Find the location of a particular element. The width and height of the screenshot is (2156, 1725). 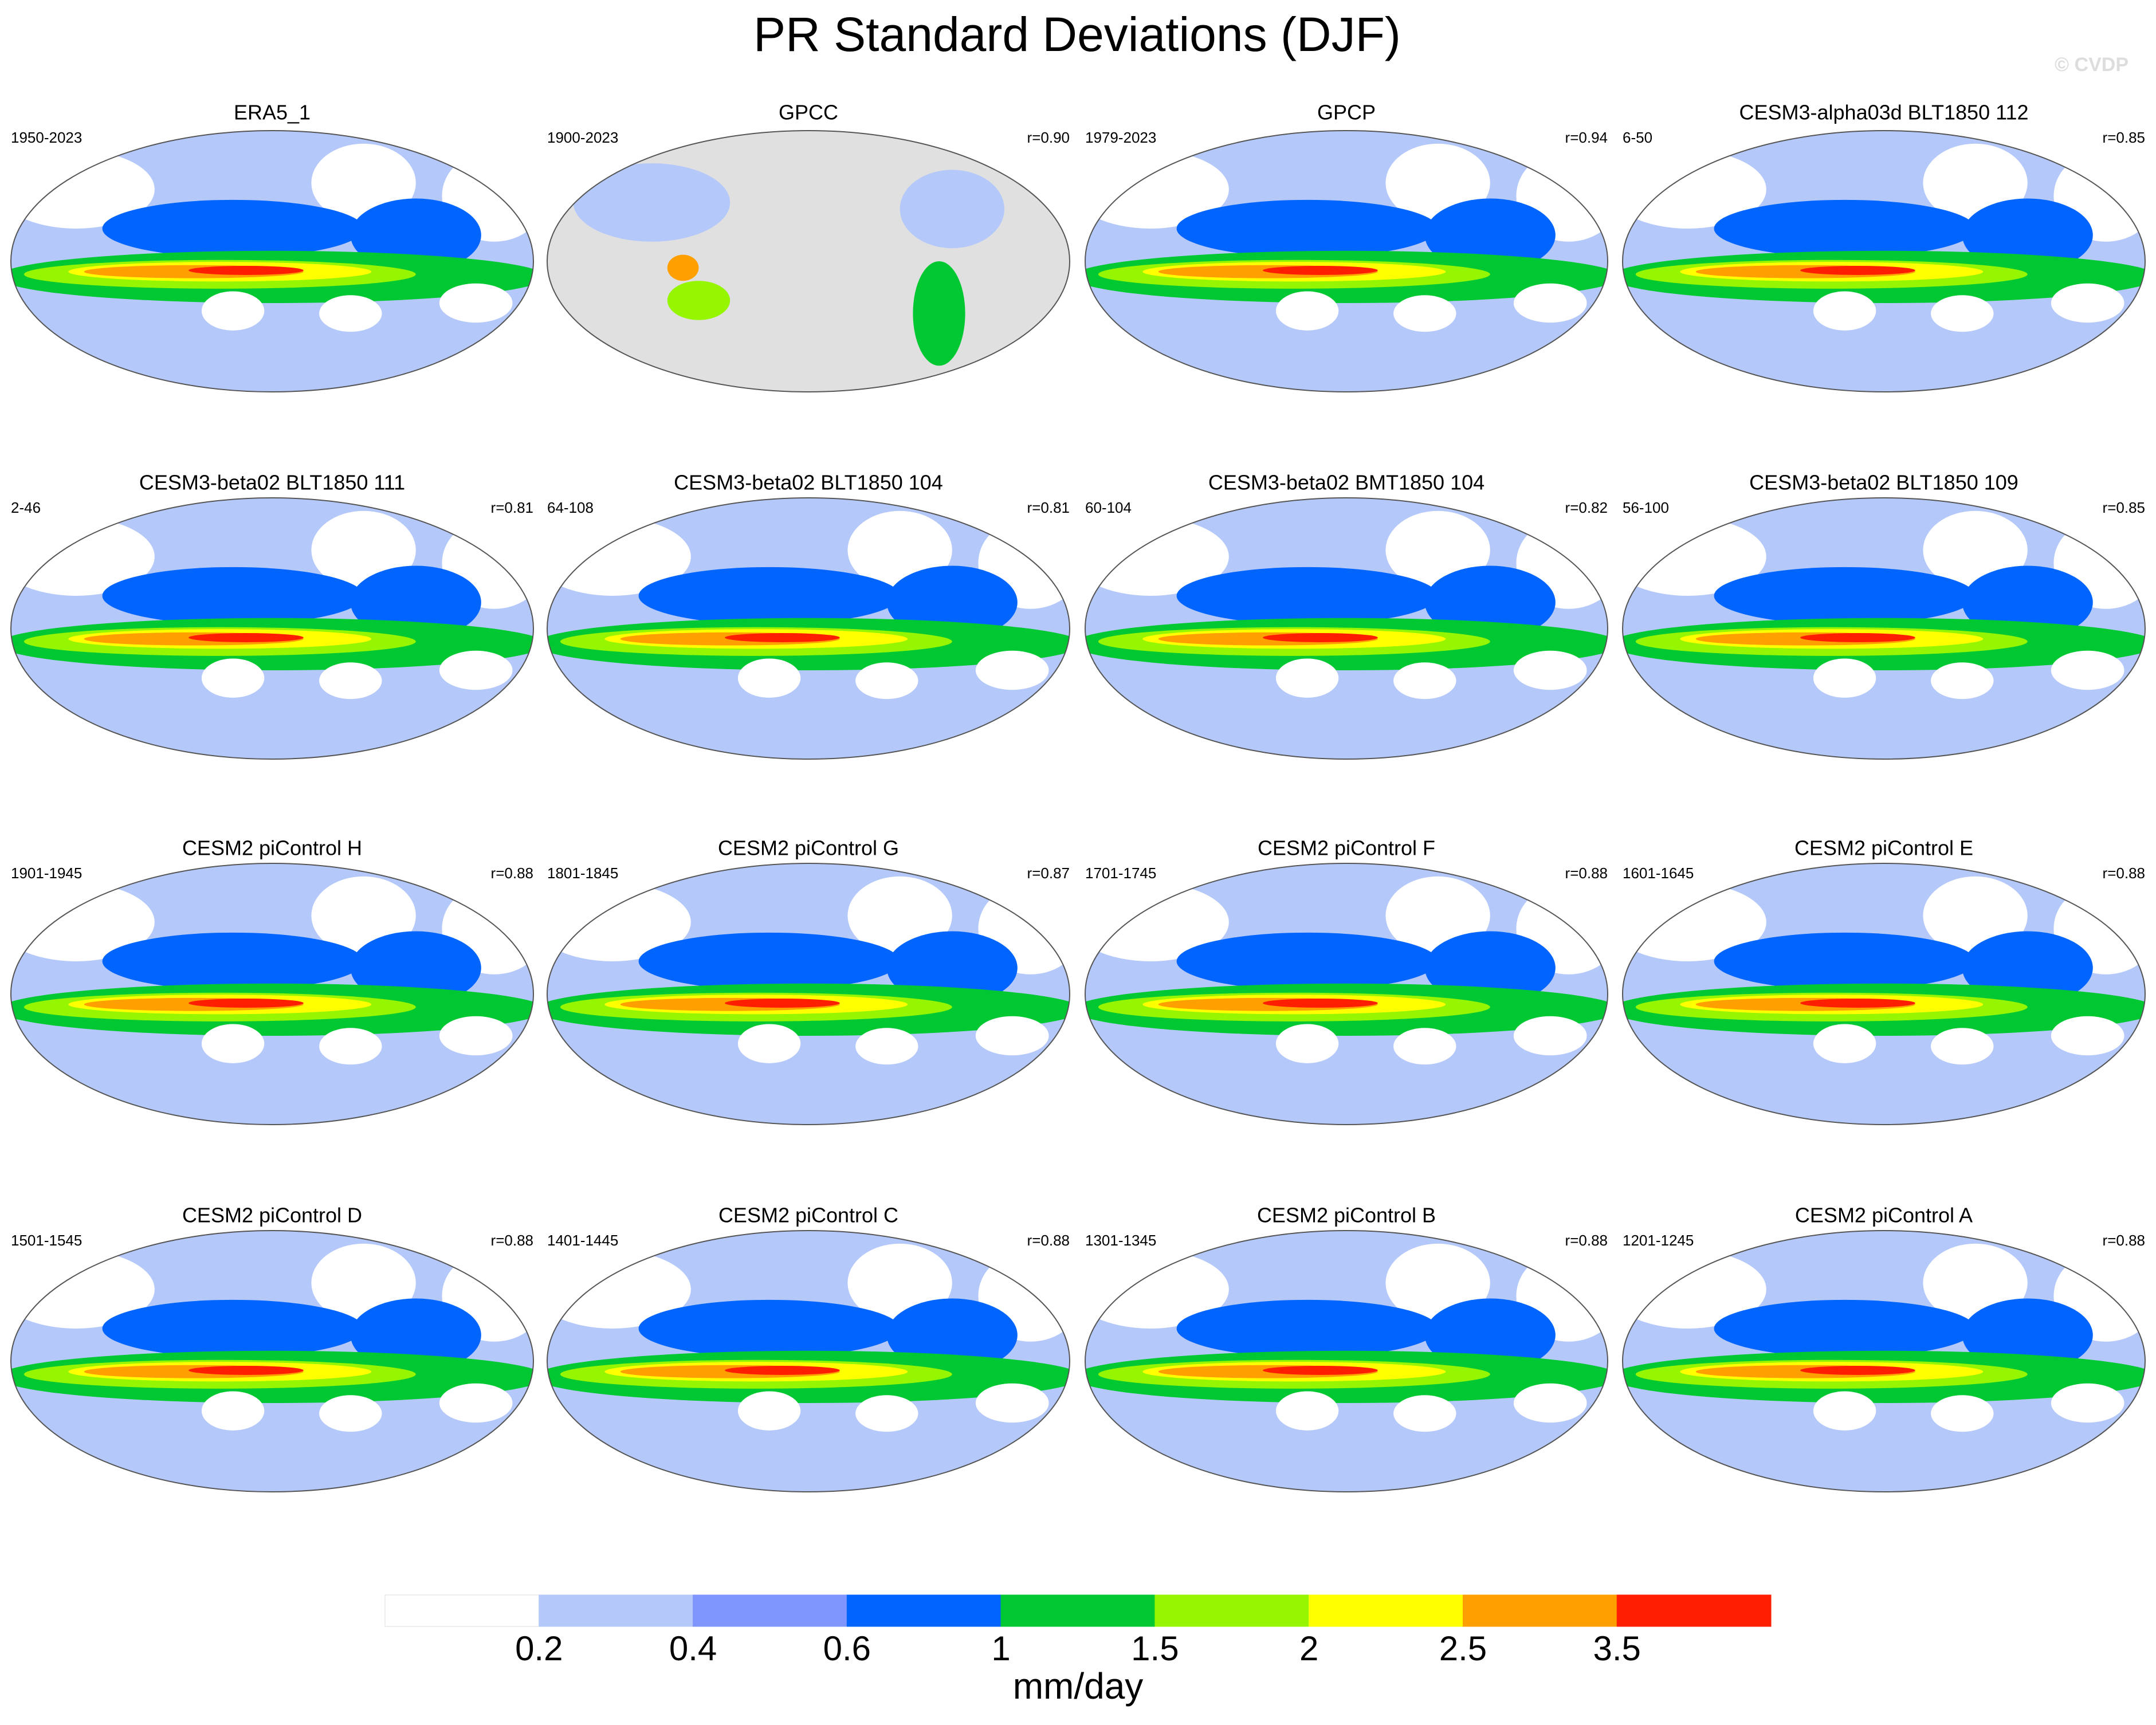

panel-title: GPCC is located at coordinates (808, 112).